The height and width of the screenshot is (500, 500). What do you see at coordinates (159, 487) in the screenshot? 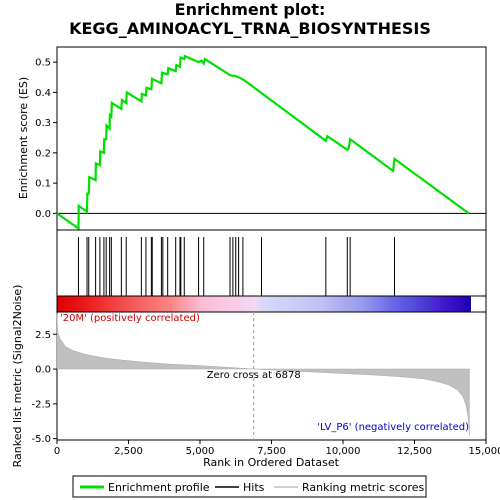
I see `legend-label-enrichment: Enrichment profile` at bounding box center [159, 487].